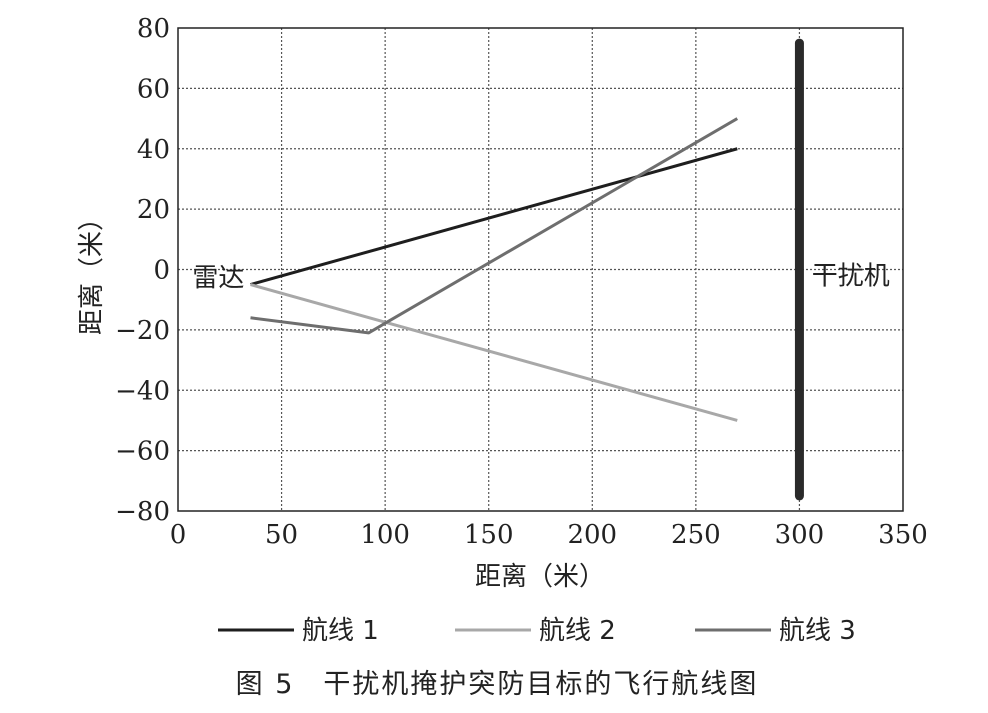 This screenshot has height=713, width=988. What do you see at coordinates (153, 210) in the screenshot?
I see `y-tick-label: 20` at bounding box center [153, 210].